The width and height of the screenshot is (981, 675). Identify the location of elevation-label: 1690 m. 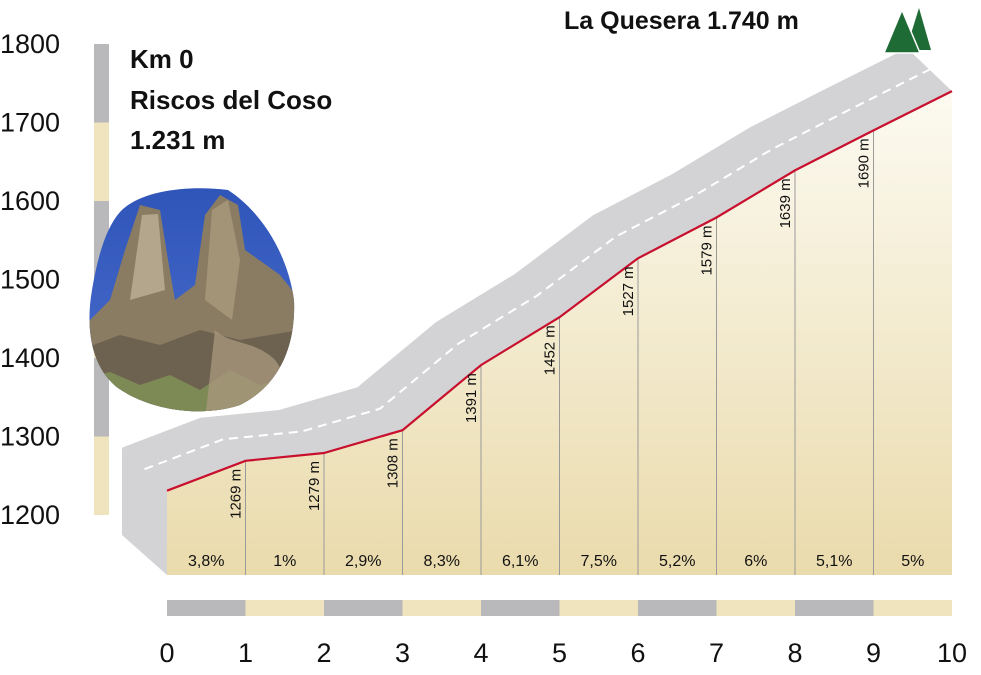
(864, 163).